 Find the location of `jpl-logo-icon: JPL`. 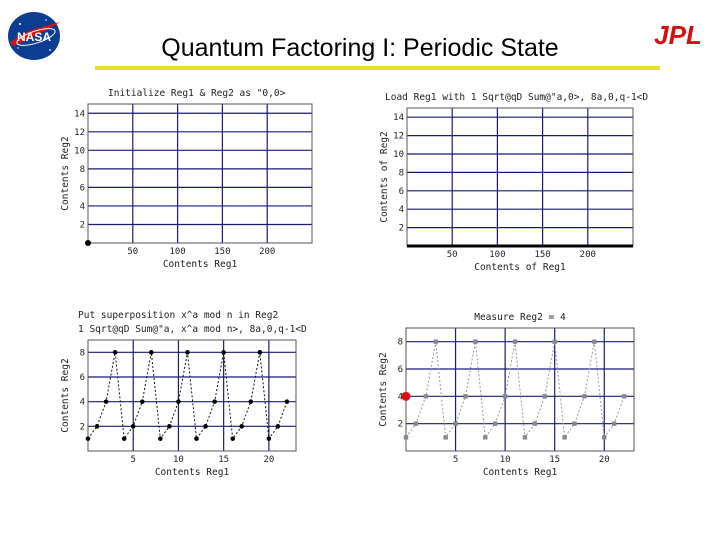

jpl-logo-icon: JPL is located at coordinates (678, 35).